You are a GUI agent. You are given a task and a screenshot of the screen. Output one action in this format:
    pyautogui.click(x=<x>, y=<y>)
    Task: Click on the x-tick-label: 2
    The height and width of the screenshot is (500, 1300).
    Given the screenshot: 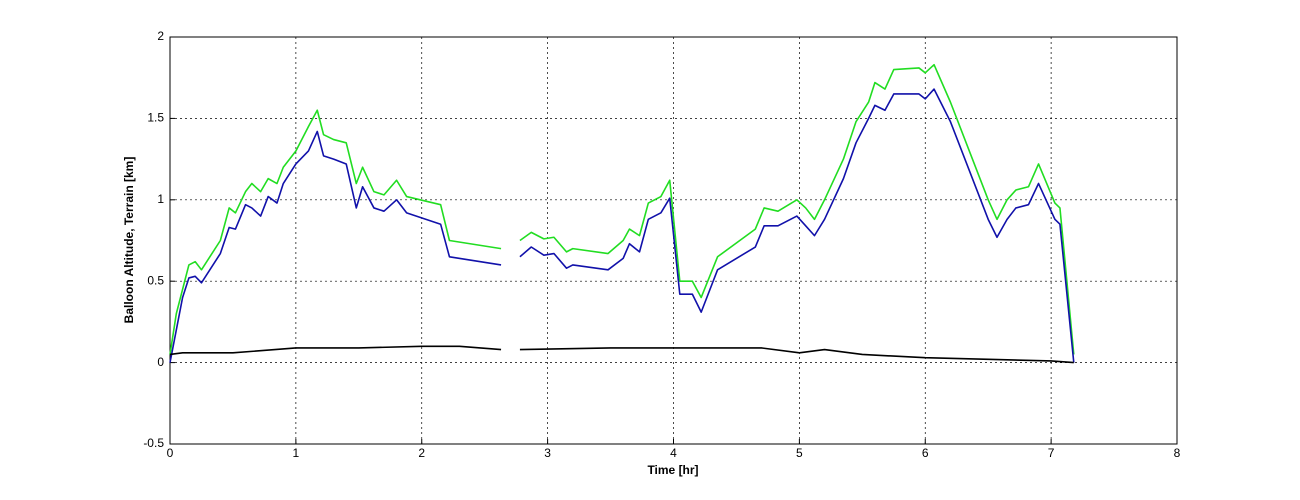 What is the action you would take?
    pyautogui.click(x=421, y=453)
    